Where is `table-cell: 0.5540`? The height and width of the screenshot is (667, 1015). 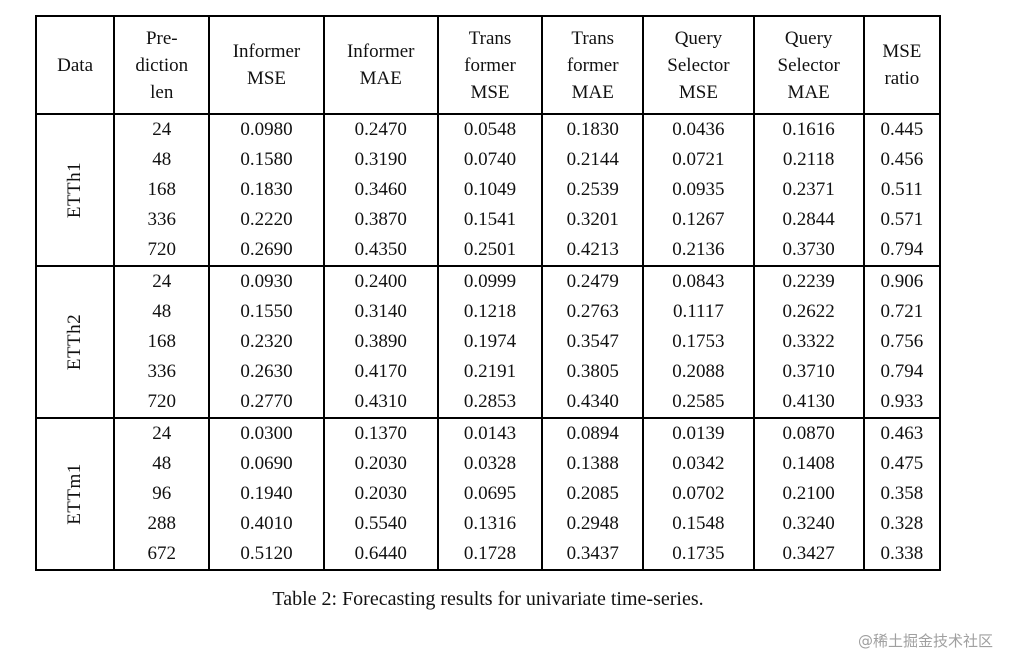 table-cell: 0.5540 is located at coordinates (380, 524).